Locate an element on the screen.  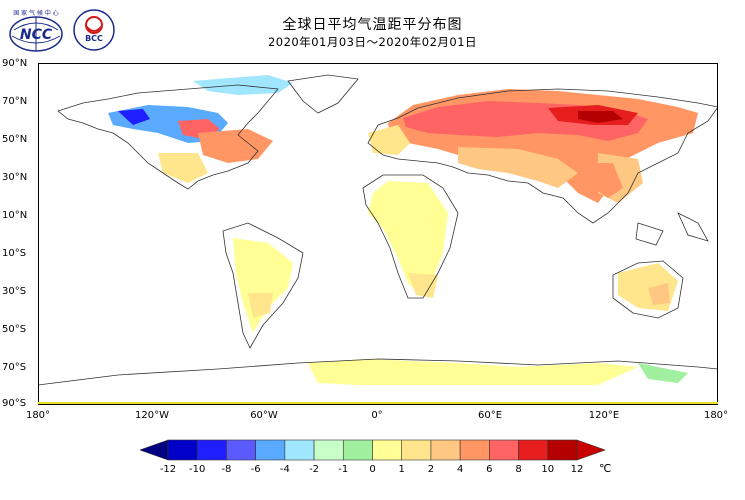
lon-label: 60°E is located at coordinates (490, 415).